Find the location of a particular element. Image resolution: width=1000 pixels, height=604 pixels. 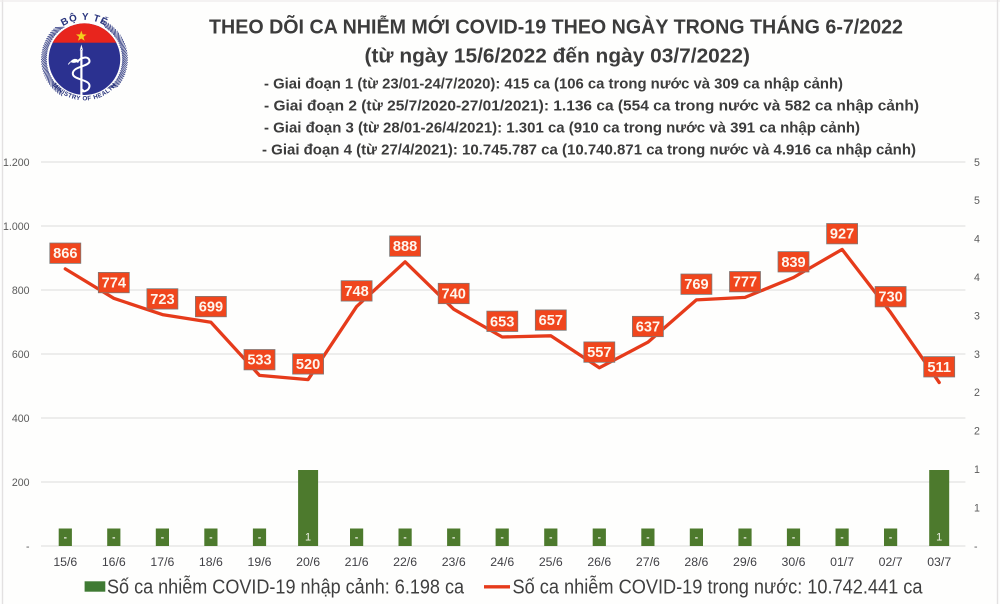

svg-text: 03/7 is located at coordinates (939, 562).